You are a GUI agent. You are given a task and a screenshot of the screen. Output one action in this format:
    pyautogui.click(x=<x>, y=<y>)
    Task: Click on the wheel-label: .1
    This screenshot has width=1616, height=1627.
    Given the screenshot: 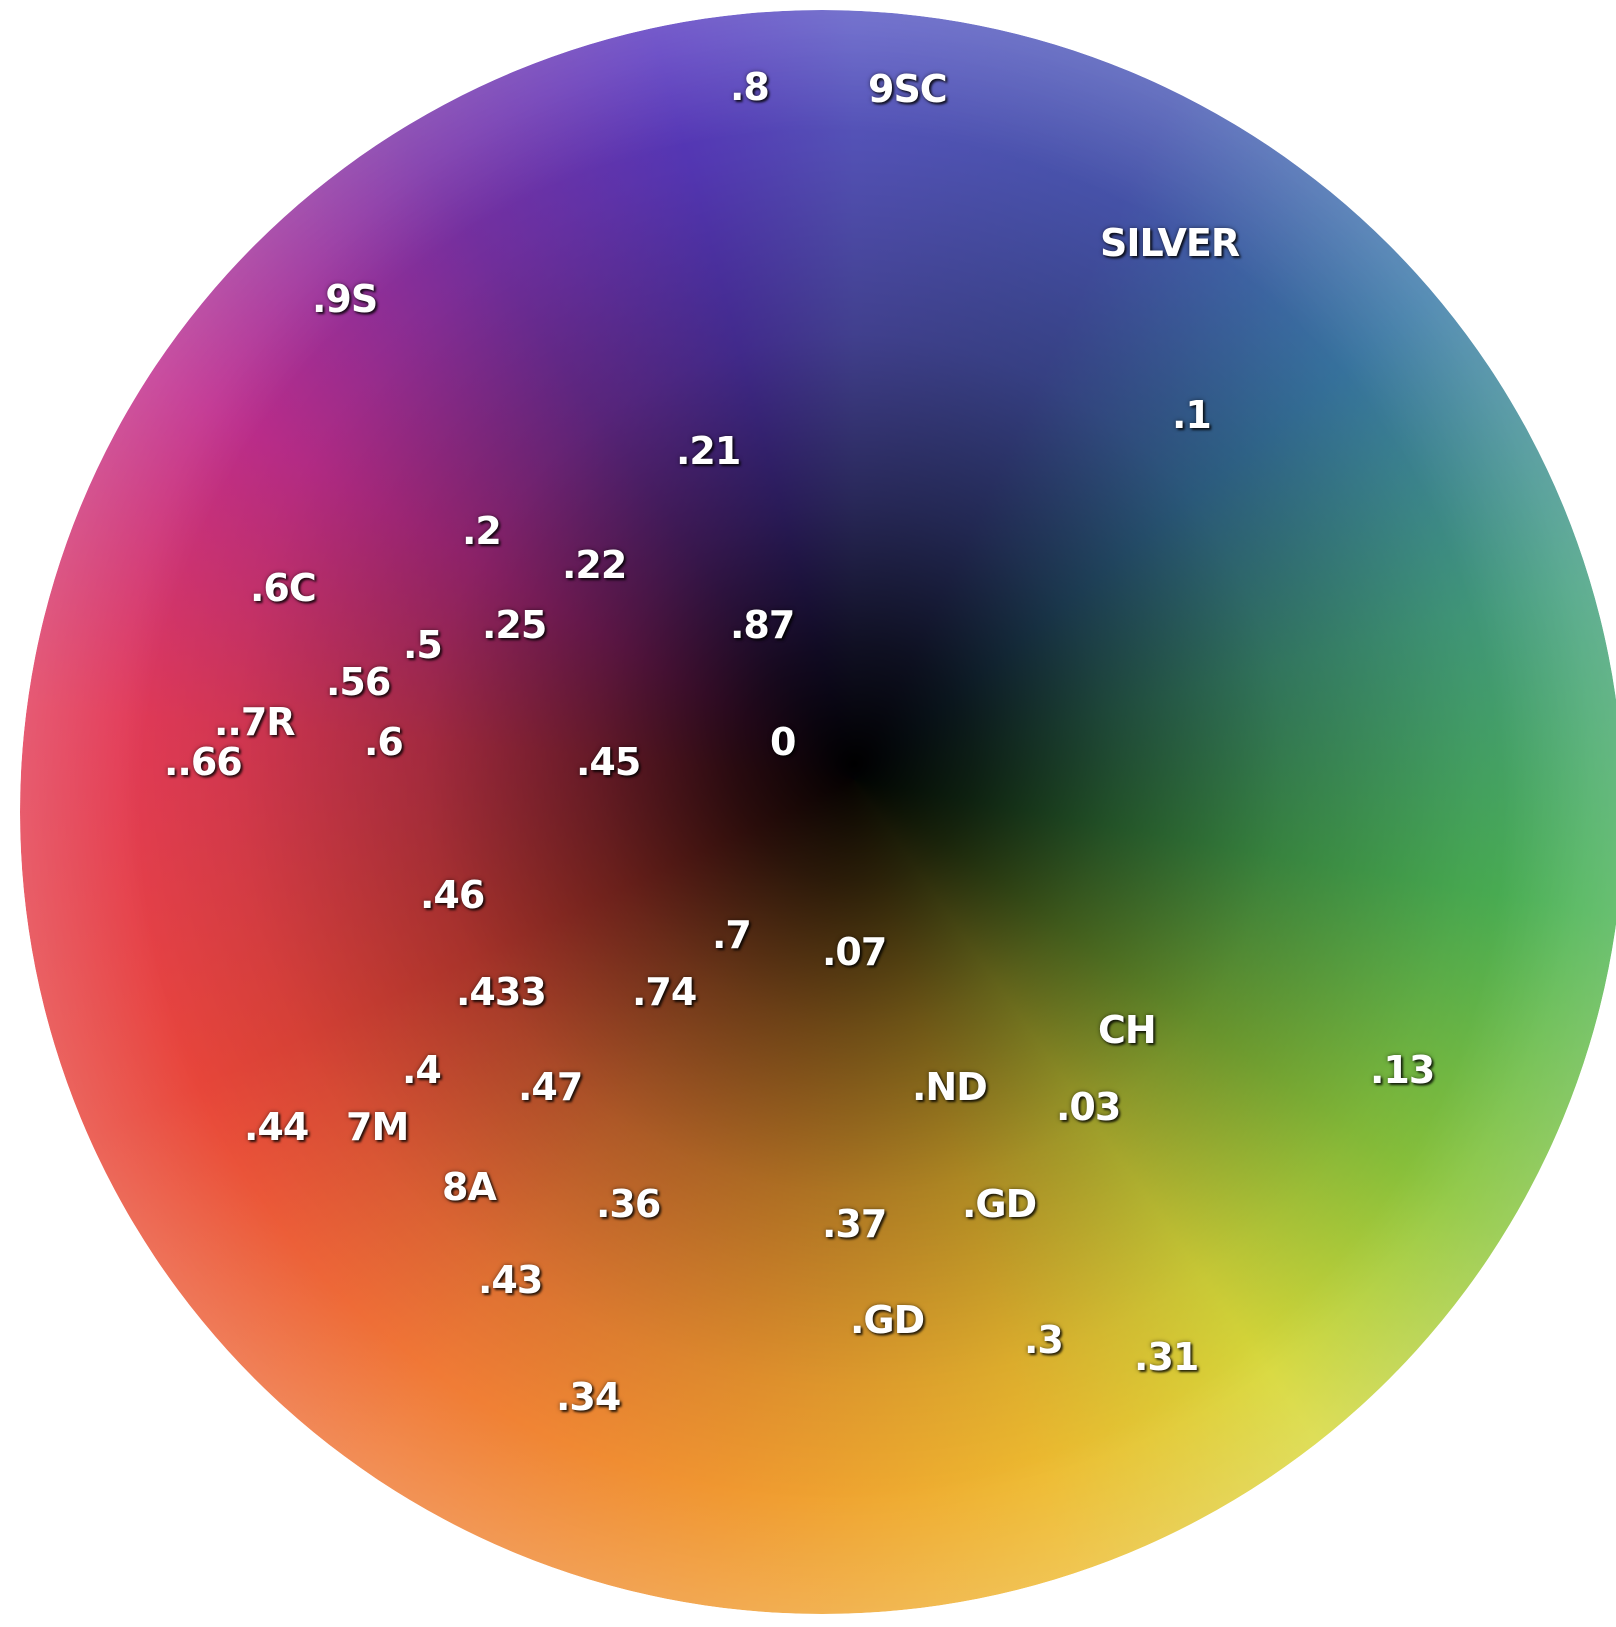 What is the action you would take?
    pyautogui.click(x=1192, y=415)
    